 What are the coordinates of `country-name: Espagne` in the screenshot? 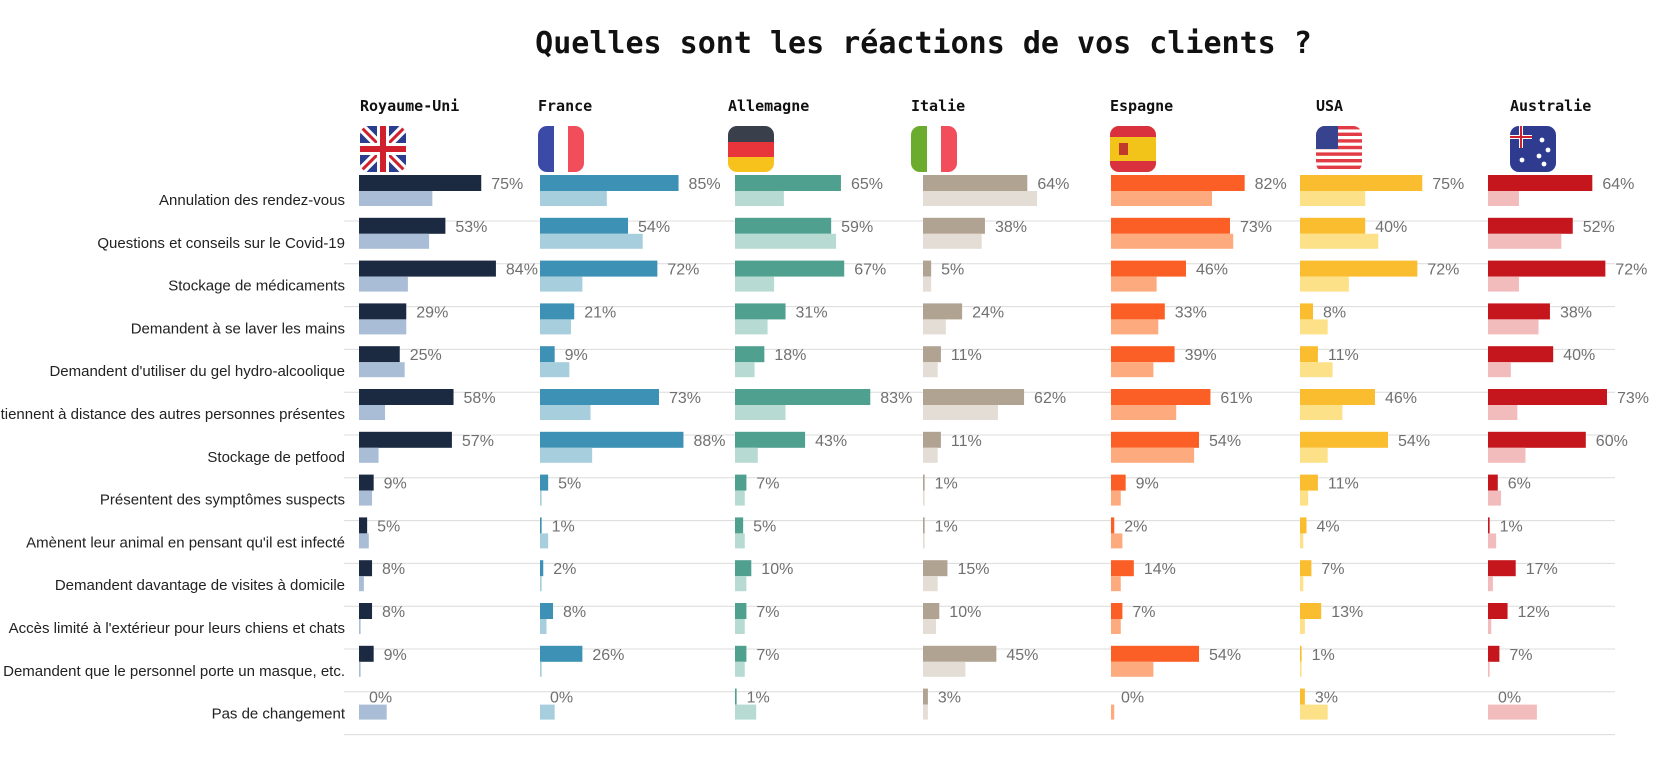 It's located at (1141, 106).